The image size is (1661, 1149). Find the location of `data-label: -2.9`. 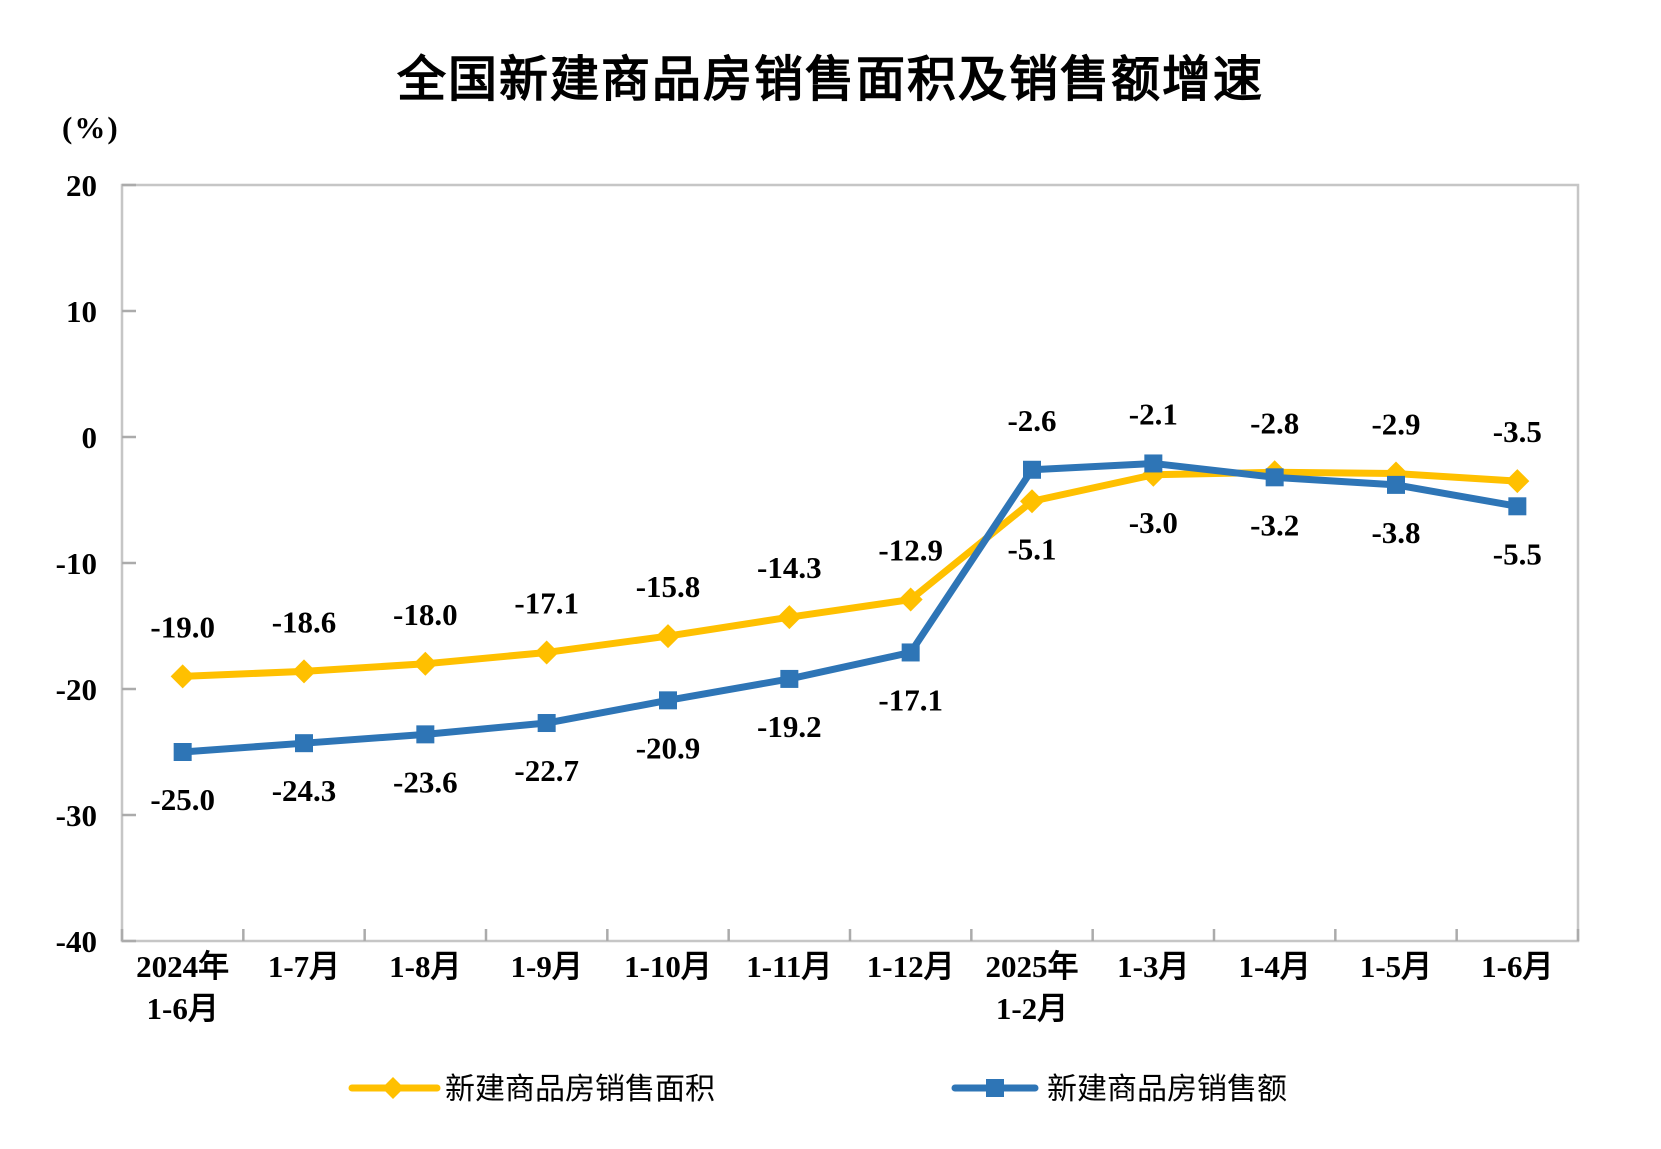

data-label: -2.9 is located at coordinates (1395, 424).